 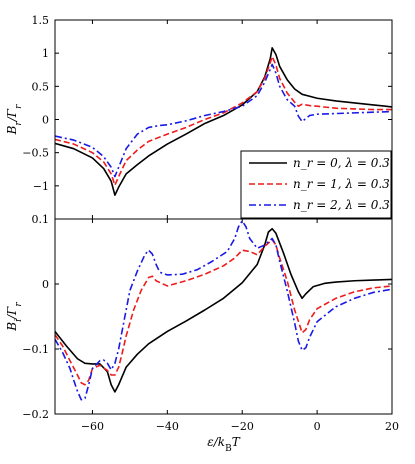 What do you see at coordinates (341, 205) in the screenshot?
I see `legend-entry-nr2: n_r = 2, λ = 0.3` at bounding box center [341, 205].